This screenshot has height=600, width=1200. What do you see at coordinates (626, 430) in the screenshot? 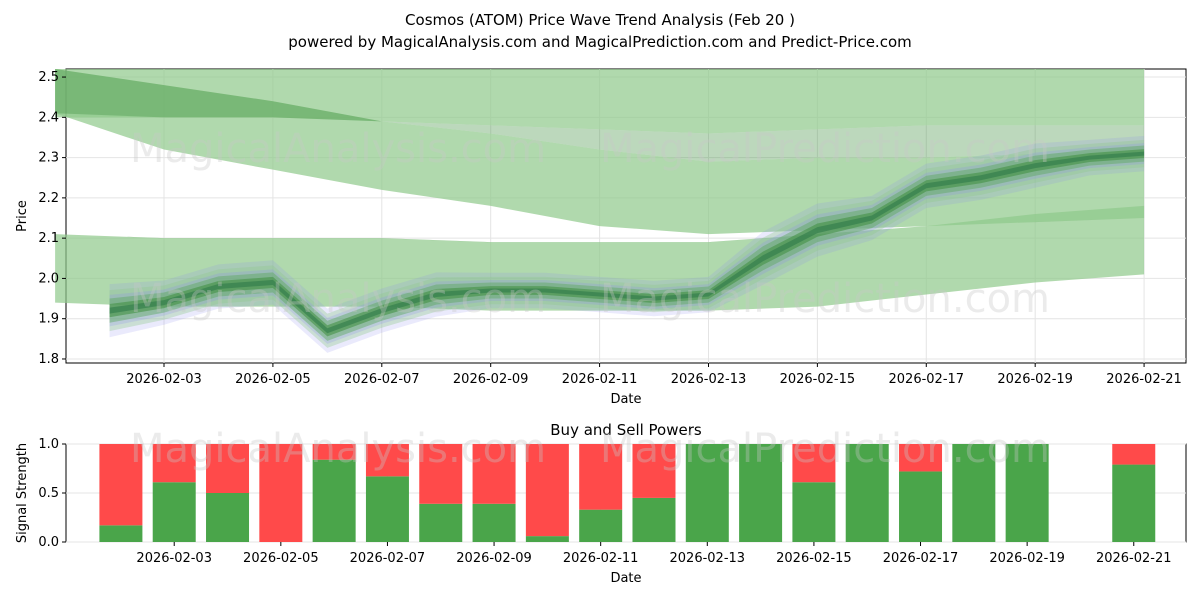
I see `power-title: Buy and Sell Powers` at bounding box center [626, 430].